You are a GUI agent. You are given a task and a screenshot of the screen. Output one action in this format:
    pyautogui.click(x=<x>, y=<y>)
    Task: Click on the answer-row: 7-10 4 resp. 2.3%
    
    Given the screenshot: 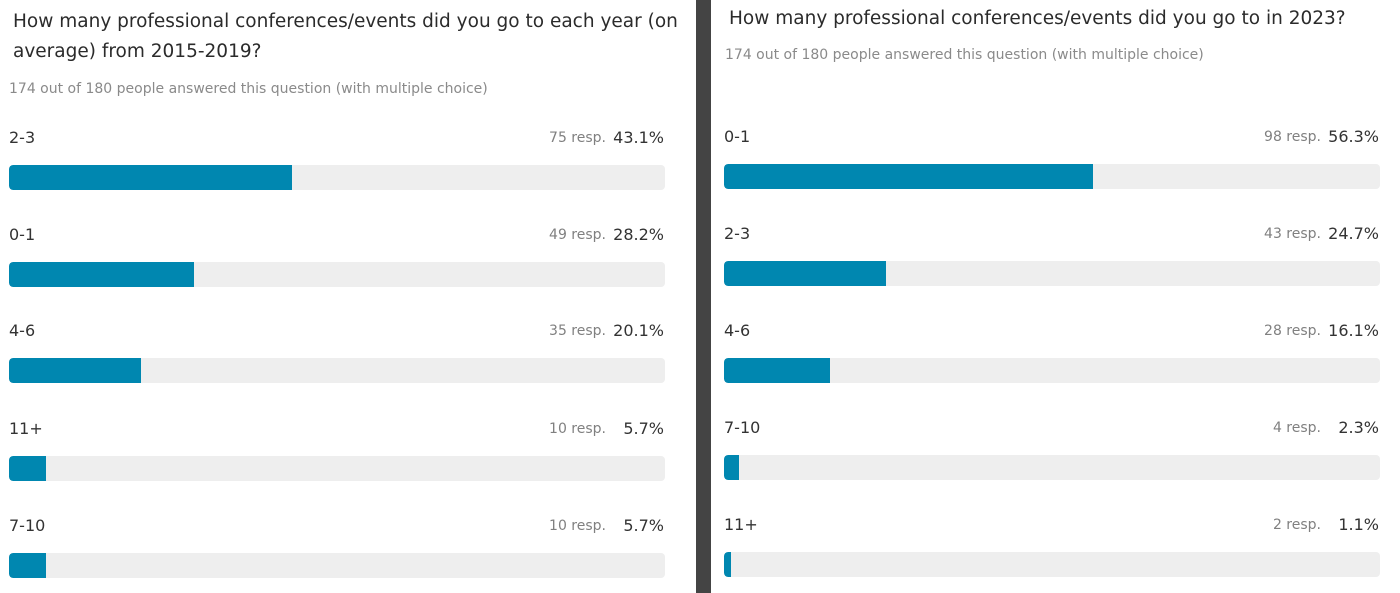 What is the action you would take?
    pyautogui.click(x=1052, y=449)
    